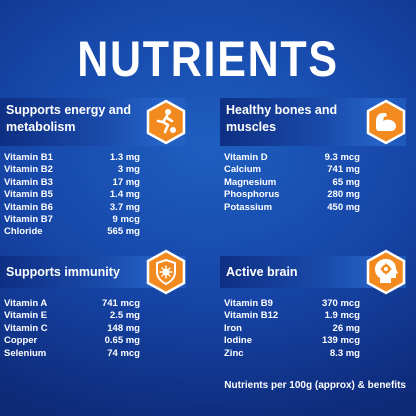 Image resolution: width=416 pixels, height=416 pixels. What do you see at coordinates (208, 59) in the screenshot?
I see `page-title: NUTRIENTS` at bounding box center [208, 59].